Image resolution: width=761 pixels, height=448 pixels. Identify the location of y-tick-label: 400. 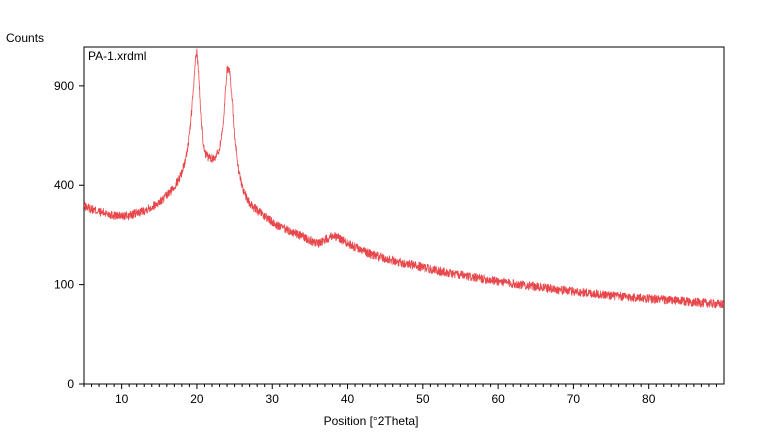
(64, 185).